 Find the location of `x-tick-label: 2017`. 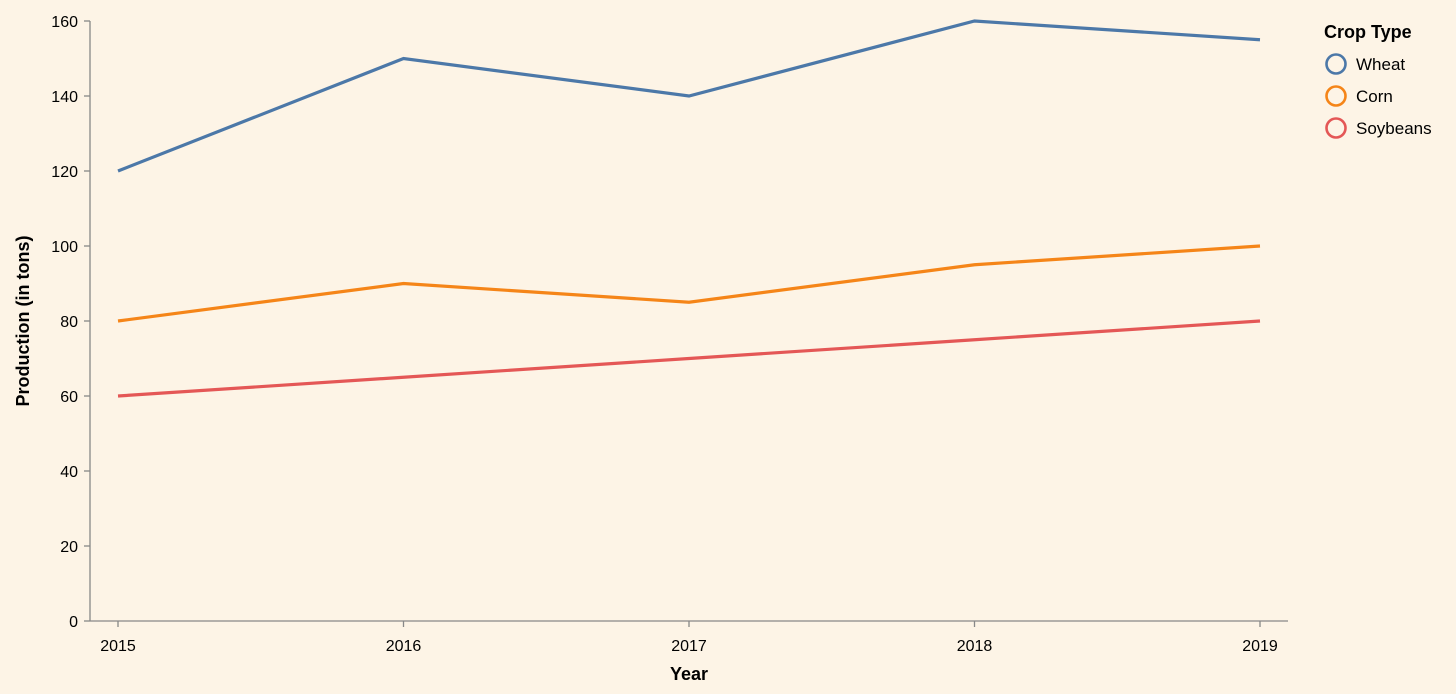

x-tick-label: 2017 is located at coordinates (689, 646).